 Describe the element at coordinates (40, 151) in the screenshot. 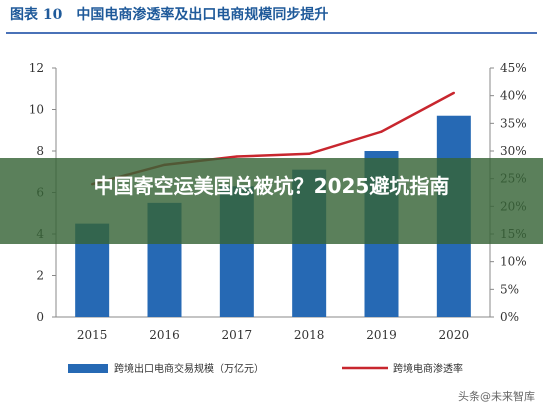

I see `y-left-tick-label: 8` at that location.